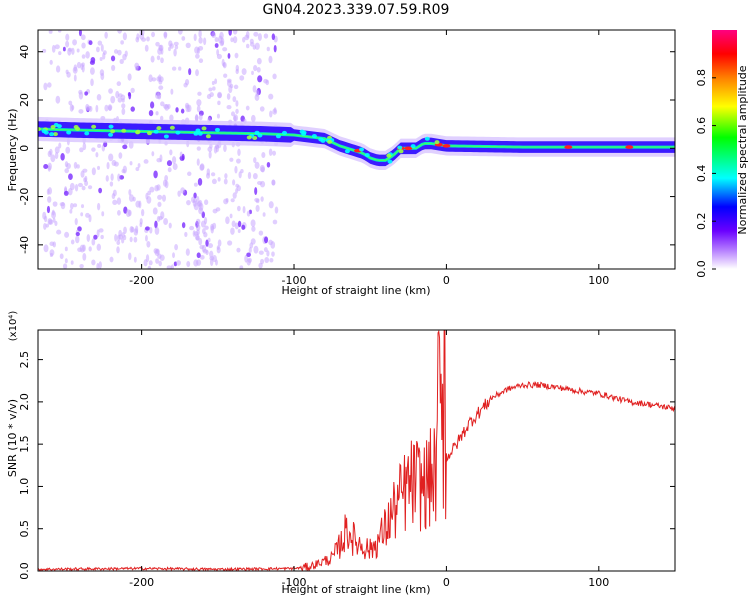 This screenshot has height=604, width=750. What do you see at coordinates (724, 149) in the screenshot?
I see `colorbar-gradient` at bounding box center [724, 149].